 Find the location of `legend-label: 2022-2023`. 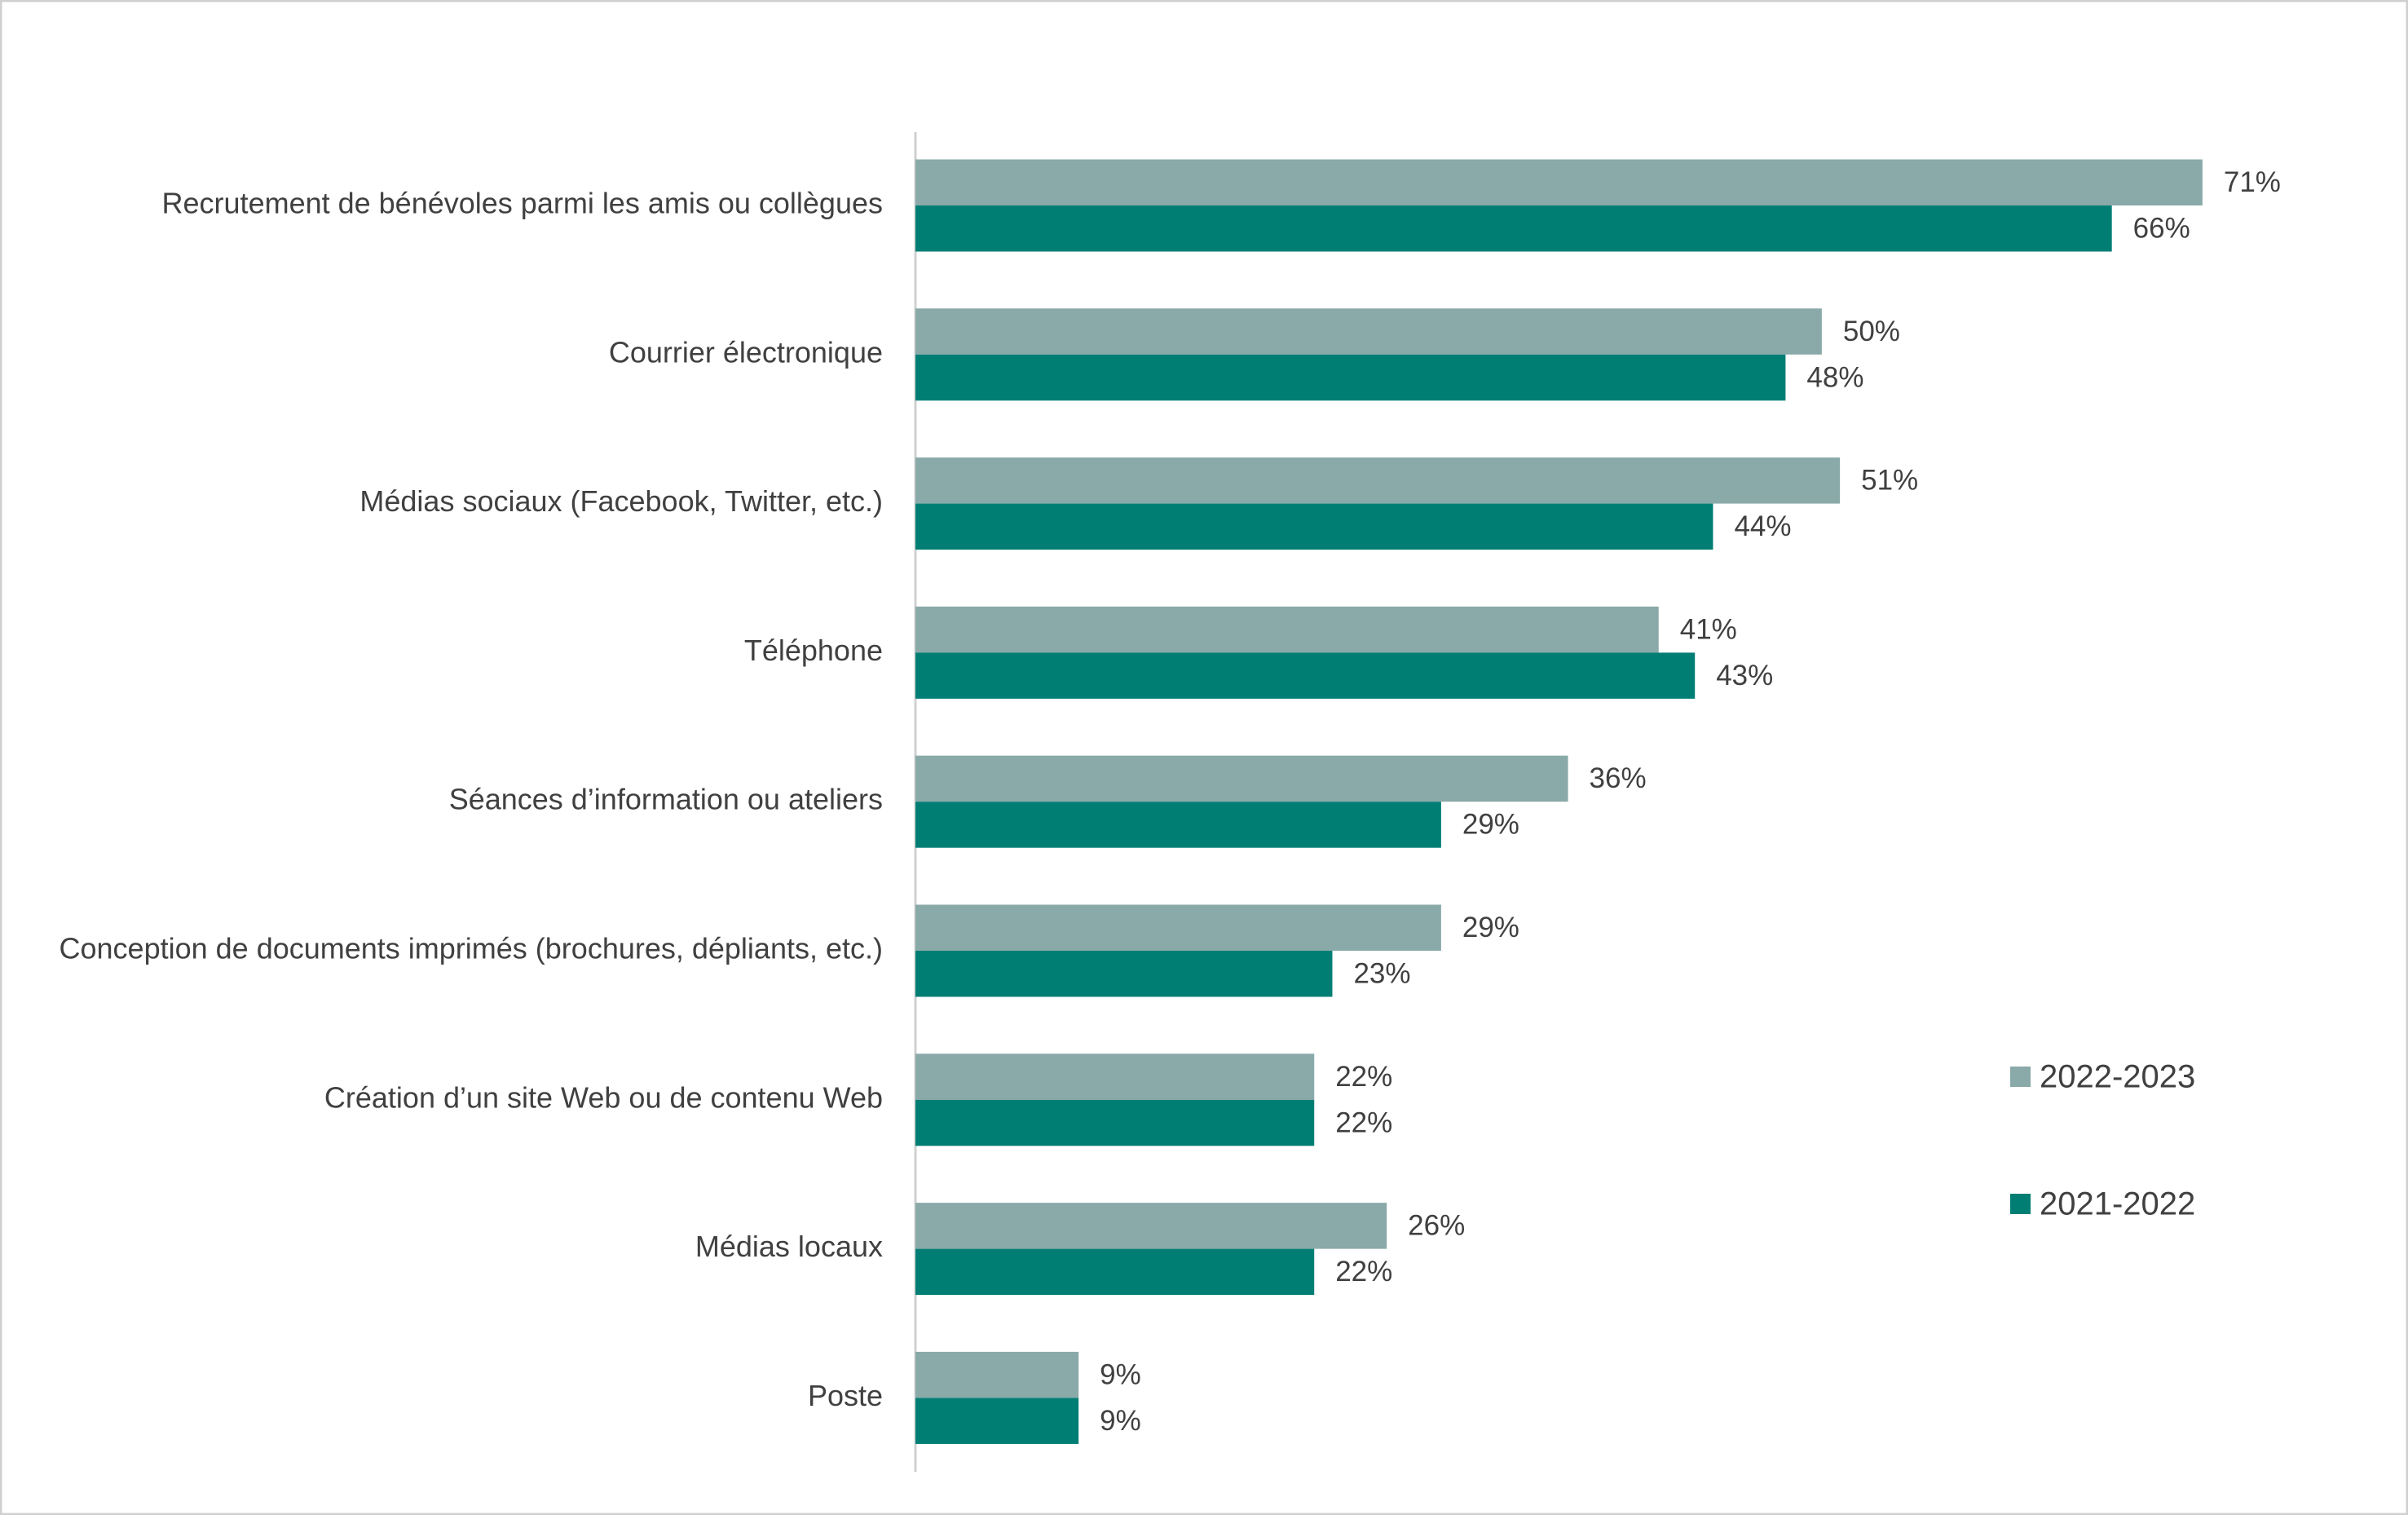

legend-label: 2022-2023 is located at coordinates (2117, 1077).